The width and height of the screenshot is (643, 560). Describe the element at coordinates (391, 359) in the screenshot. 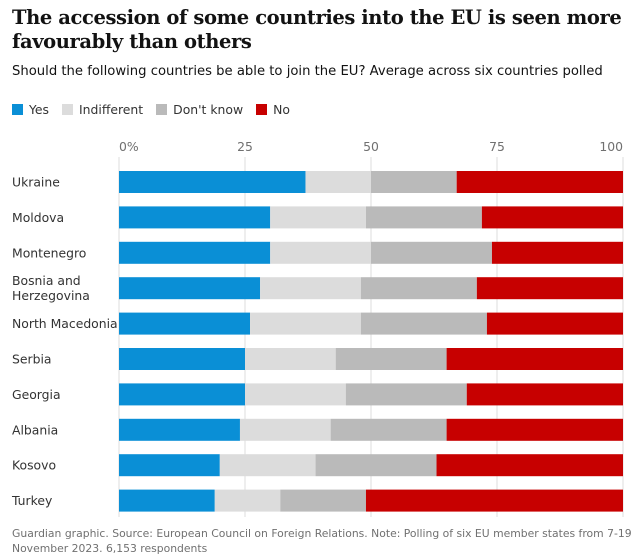

I see `bar-serbia-don-t-know` at that location.